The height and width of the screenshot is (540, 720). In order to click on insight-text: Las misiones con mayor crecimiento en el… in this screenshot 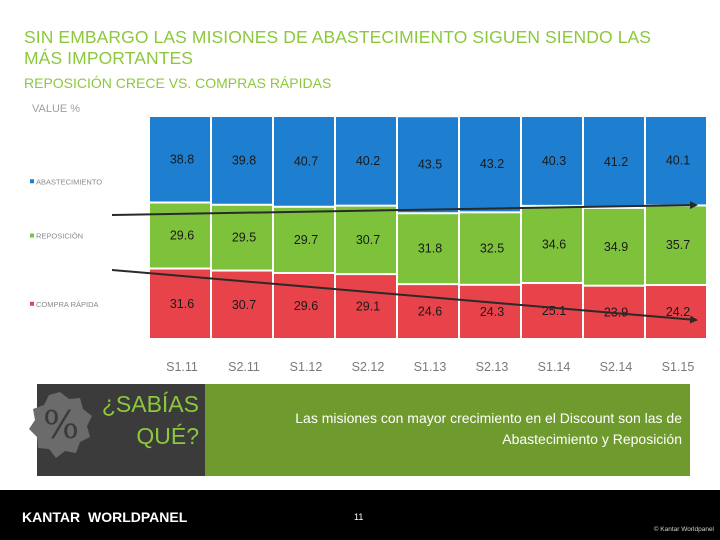, I will do `click(488, 428)`.